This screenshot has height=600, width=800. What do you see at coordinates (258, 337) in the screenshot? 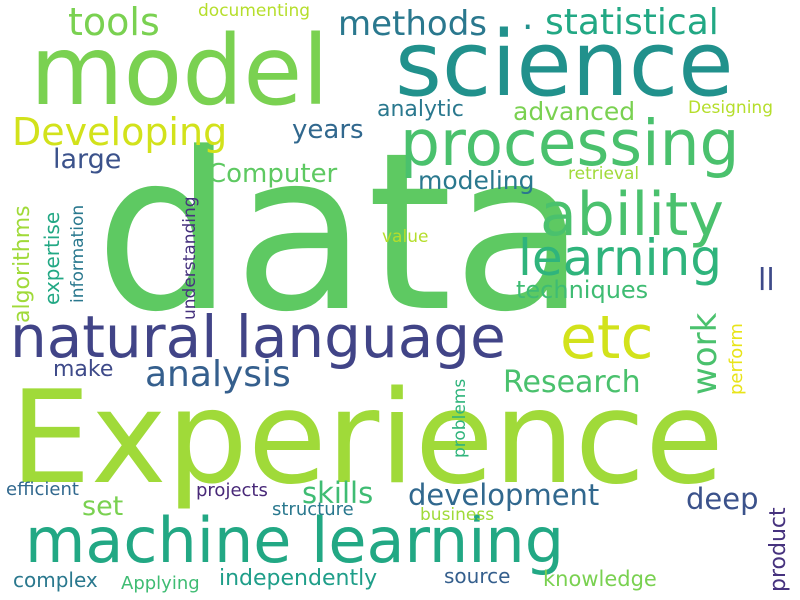
I see `word-natural-language: natural language` at bounding box center [258, 337].